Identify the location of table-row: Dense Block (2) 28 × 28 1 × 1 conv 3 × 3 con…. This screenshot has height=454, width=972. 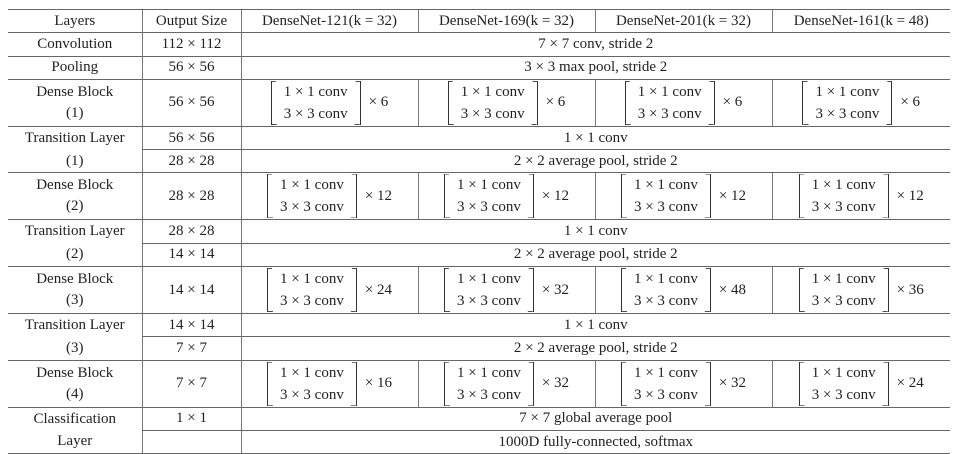
(479, 196).